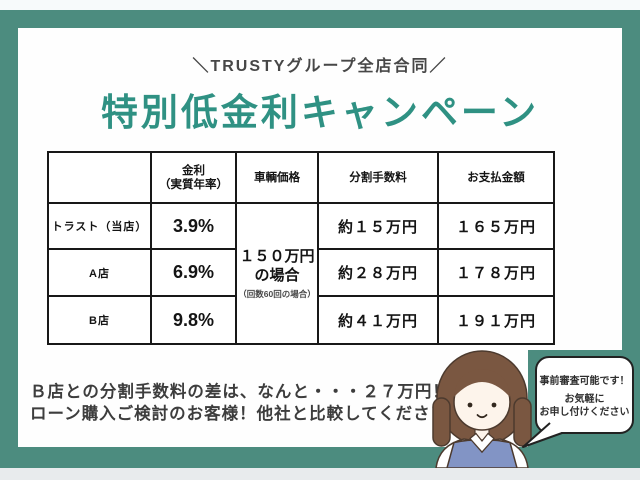  What do you see at coordinates (482, 409) in the screenshot?
I see `staff-woman-illustration` at bounding box center [482, 409].